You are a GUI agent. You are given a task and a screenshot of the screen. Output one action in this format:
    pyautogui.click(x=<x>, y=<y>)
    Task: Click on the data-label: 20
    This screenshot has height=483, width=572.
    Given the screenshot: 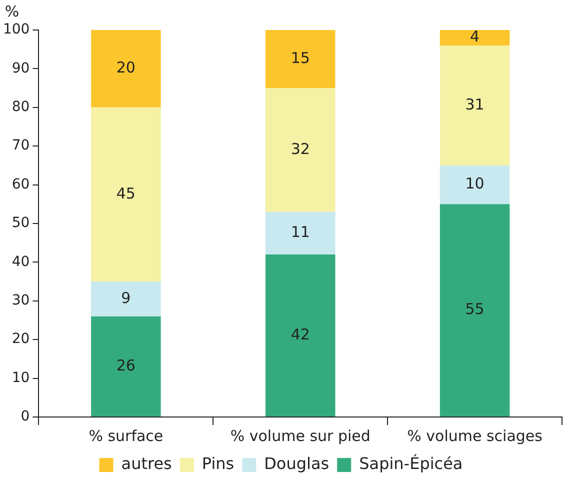 What is the action you would take?
    pyautogui.click(x=126, y=67)
    